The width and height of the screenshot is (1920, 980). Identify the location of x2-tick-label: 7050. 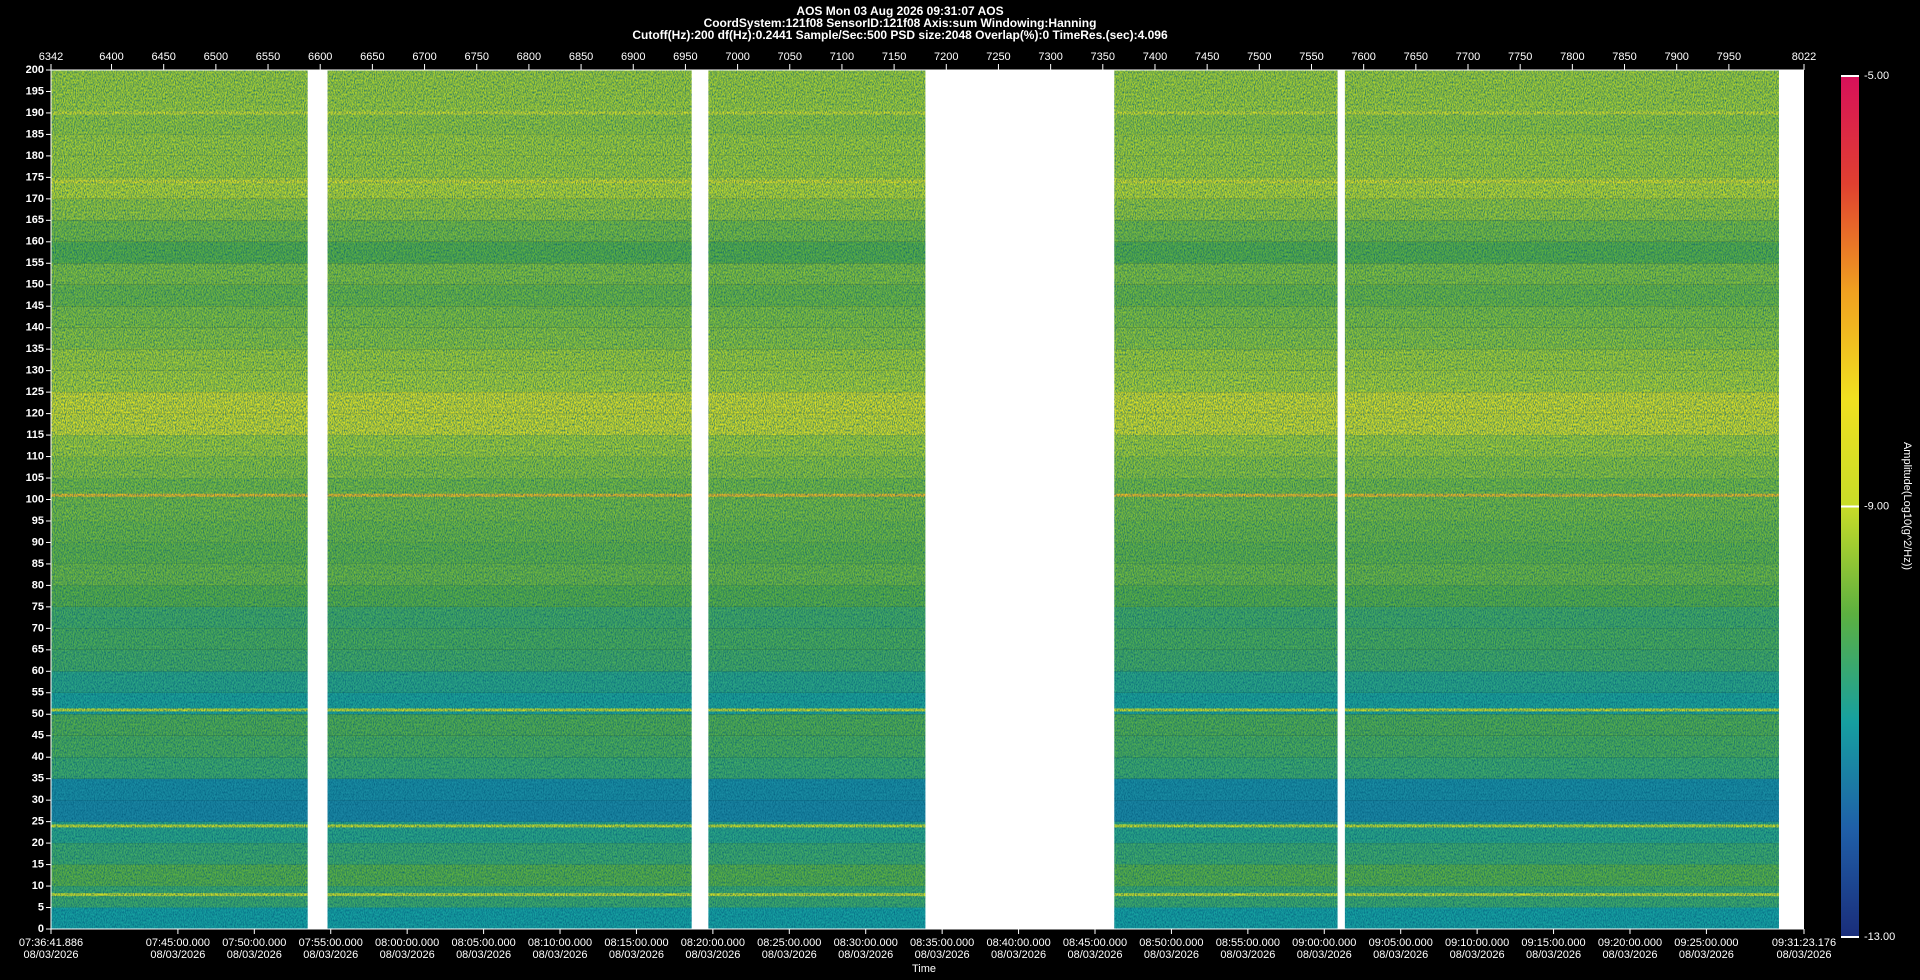
(790, 57).